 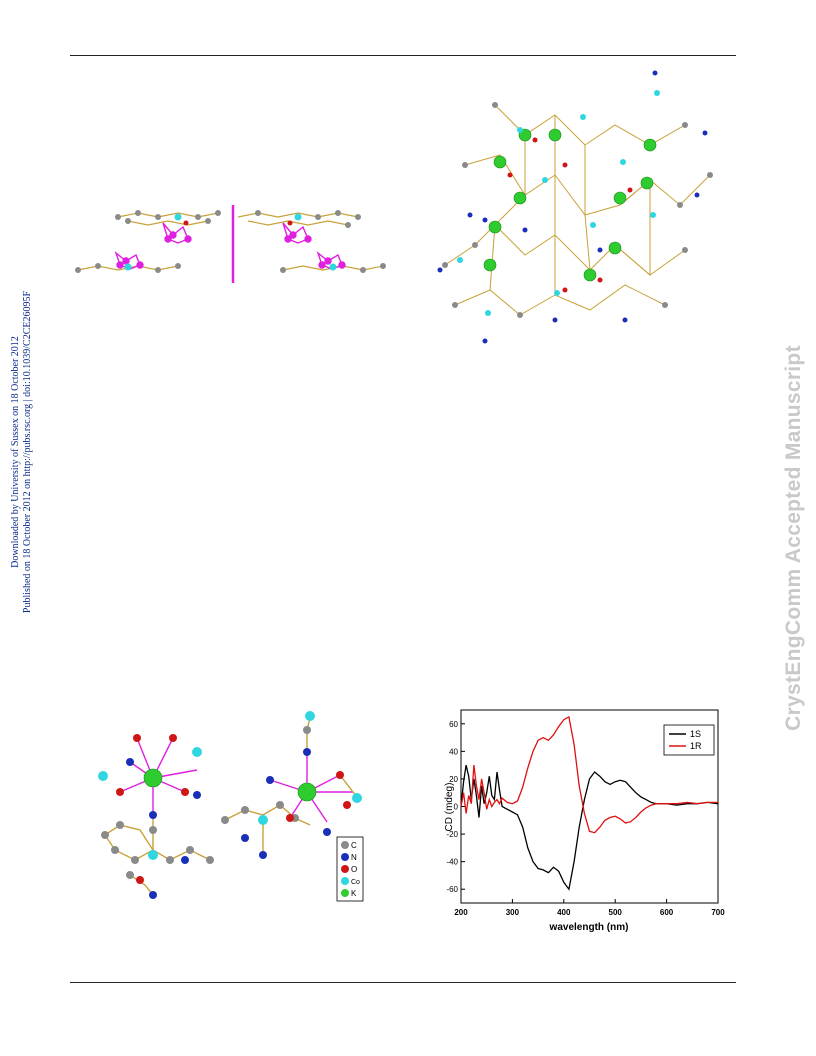 What do you see at coordinates (350, 869) in the screenshot?
I see `atom-legend: C N O Co K` at bounding box center [350, 869].